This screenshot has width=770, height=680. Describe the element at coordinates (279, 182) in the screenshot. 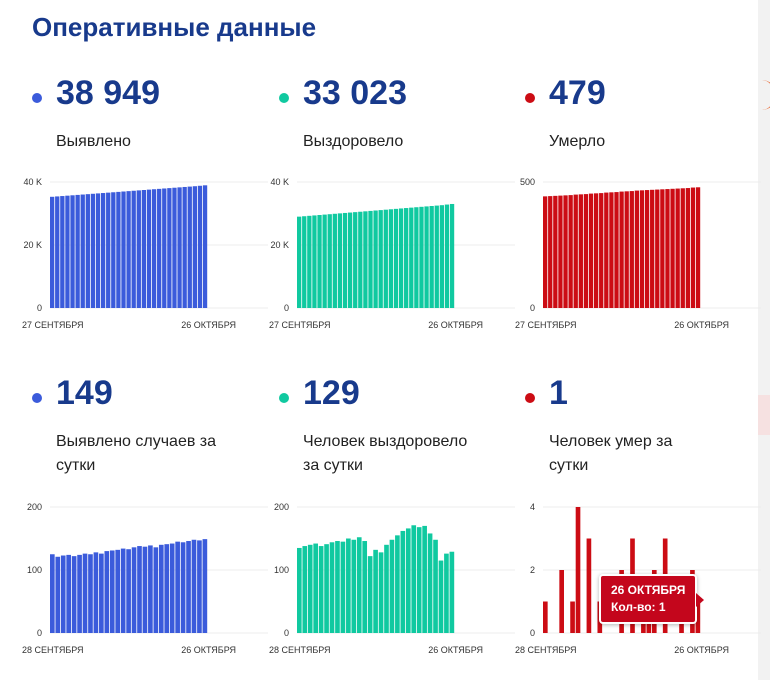

I see `y-tick-label: 40 K` at that location.